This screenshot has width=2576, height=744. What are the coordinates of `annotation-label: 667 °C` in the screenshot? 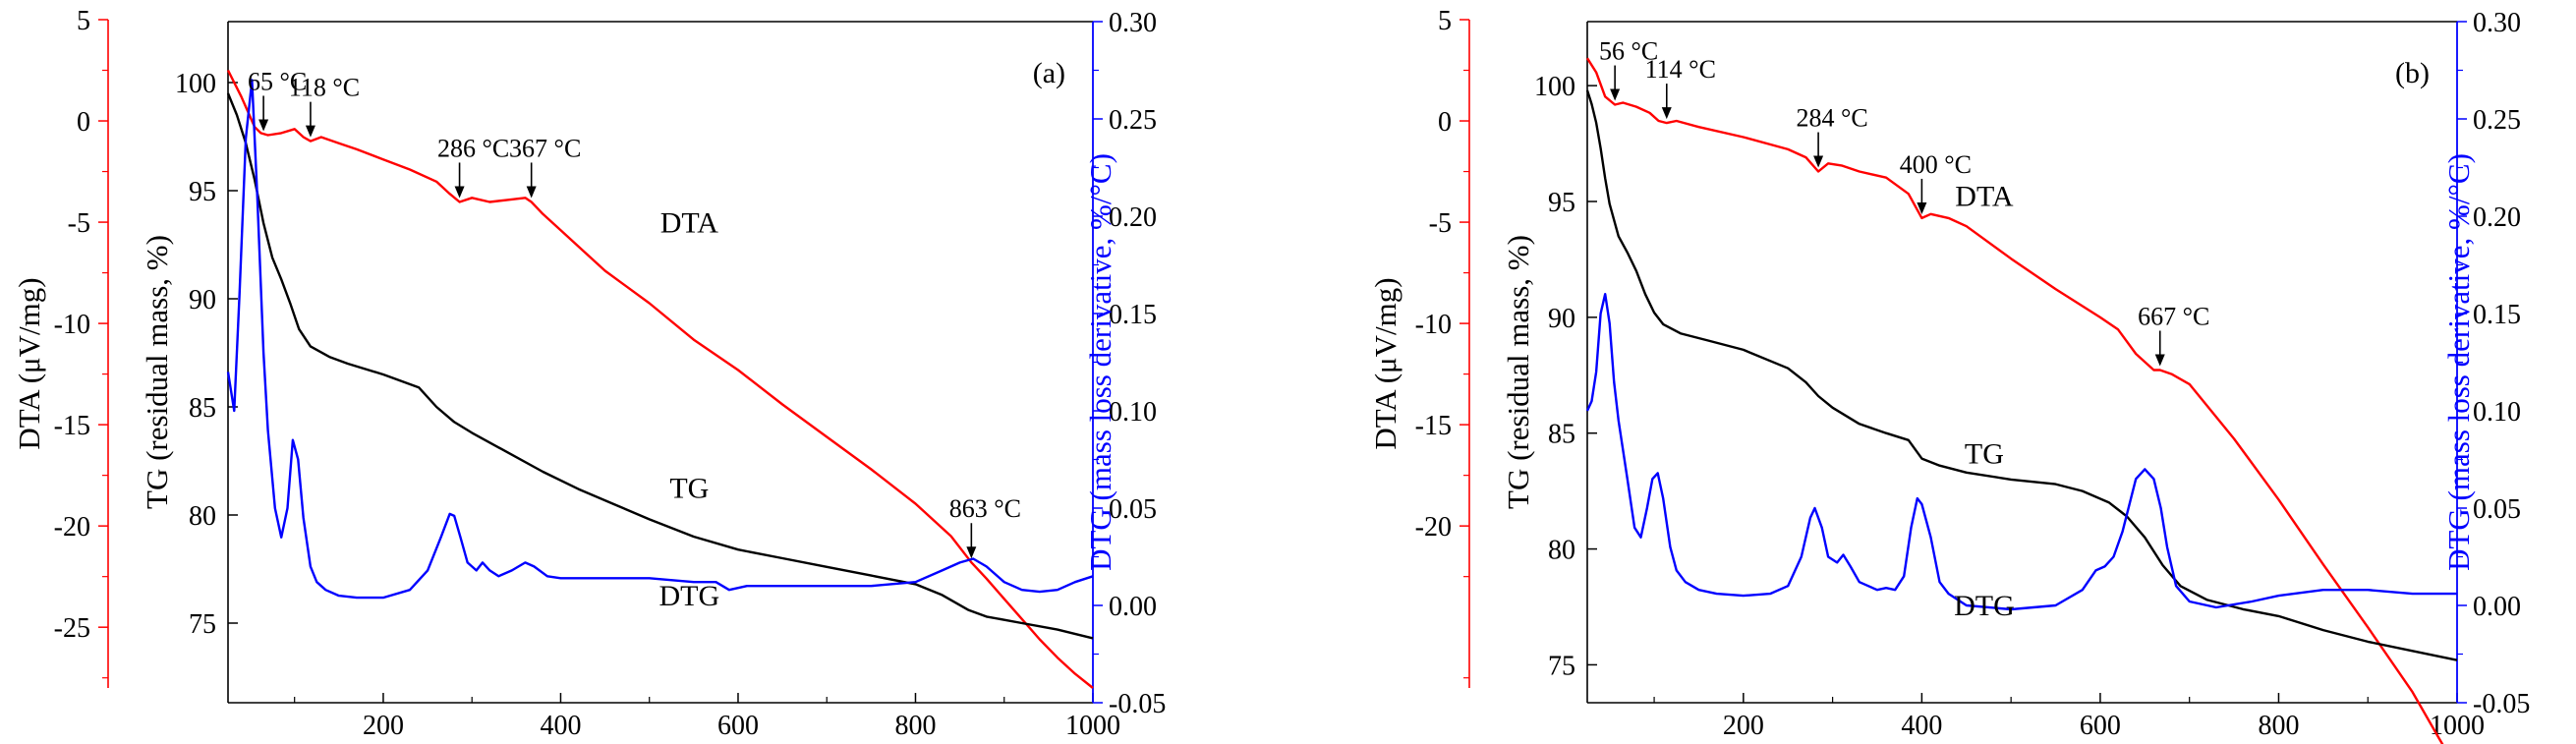 It's located at (2173, 316).